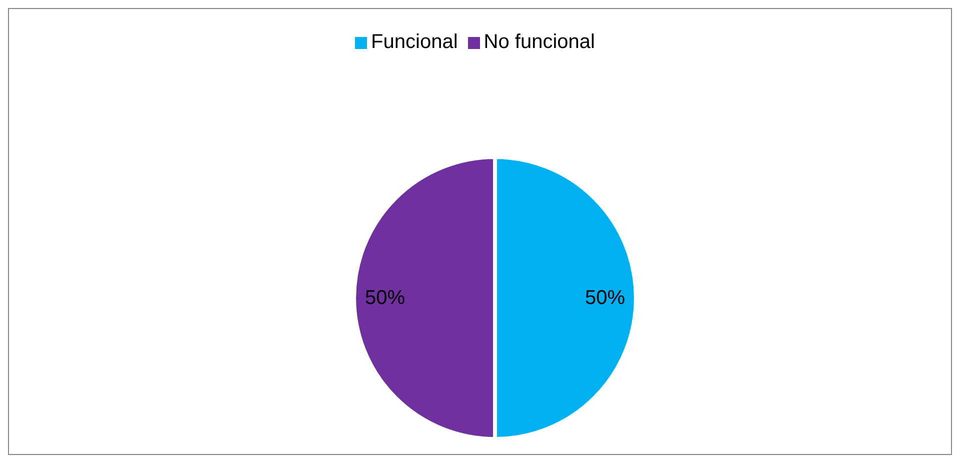 The image size is (960, 463). What do you see at coordinates (414, 42) in the screenshot?
I see `legend-label: Funcional` at bounding box center [414, 42].